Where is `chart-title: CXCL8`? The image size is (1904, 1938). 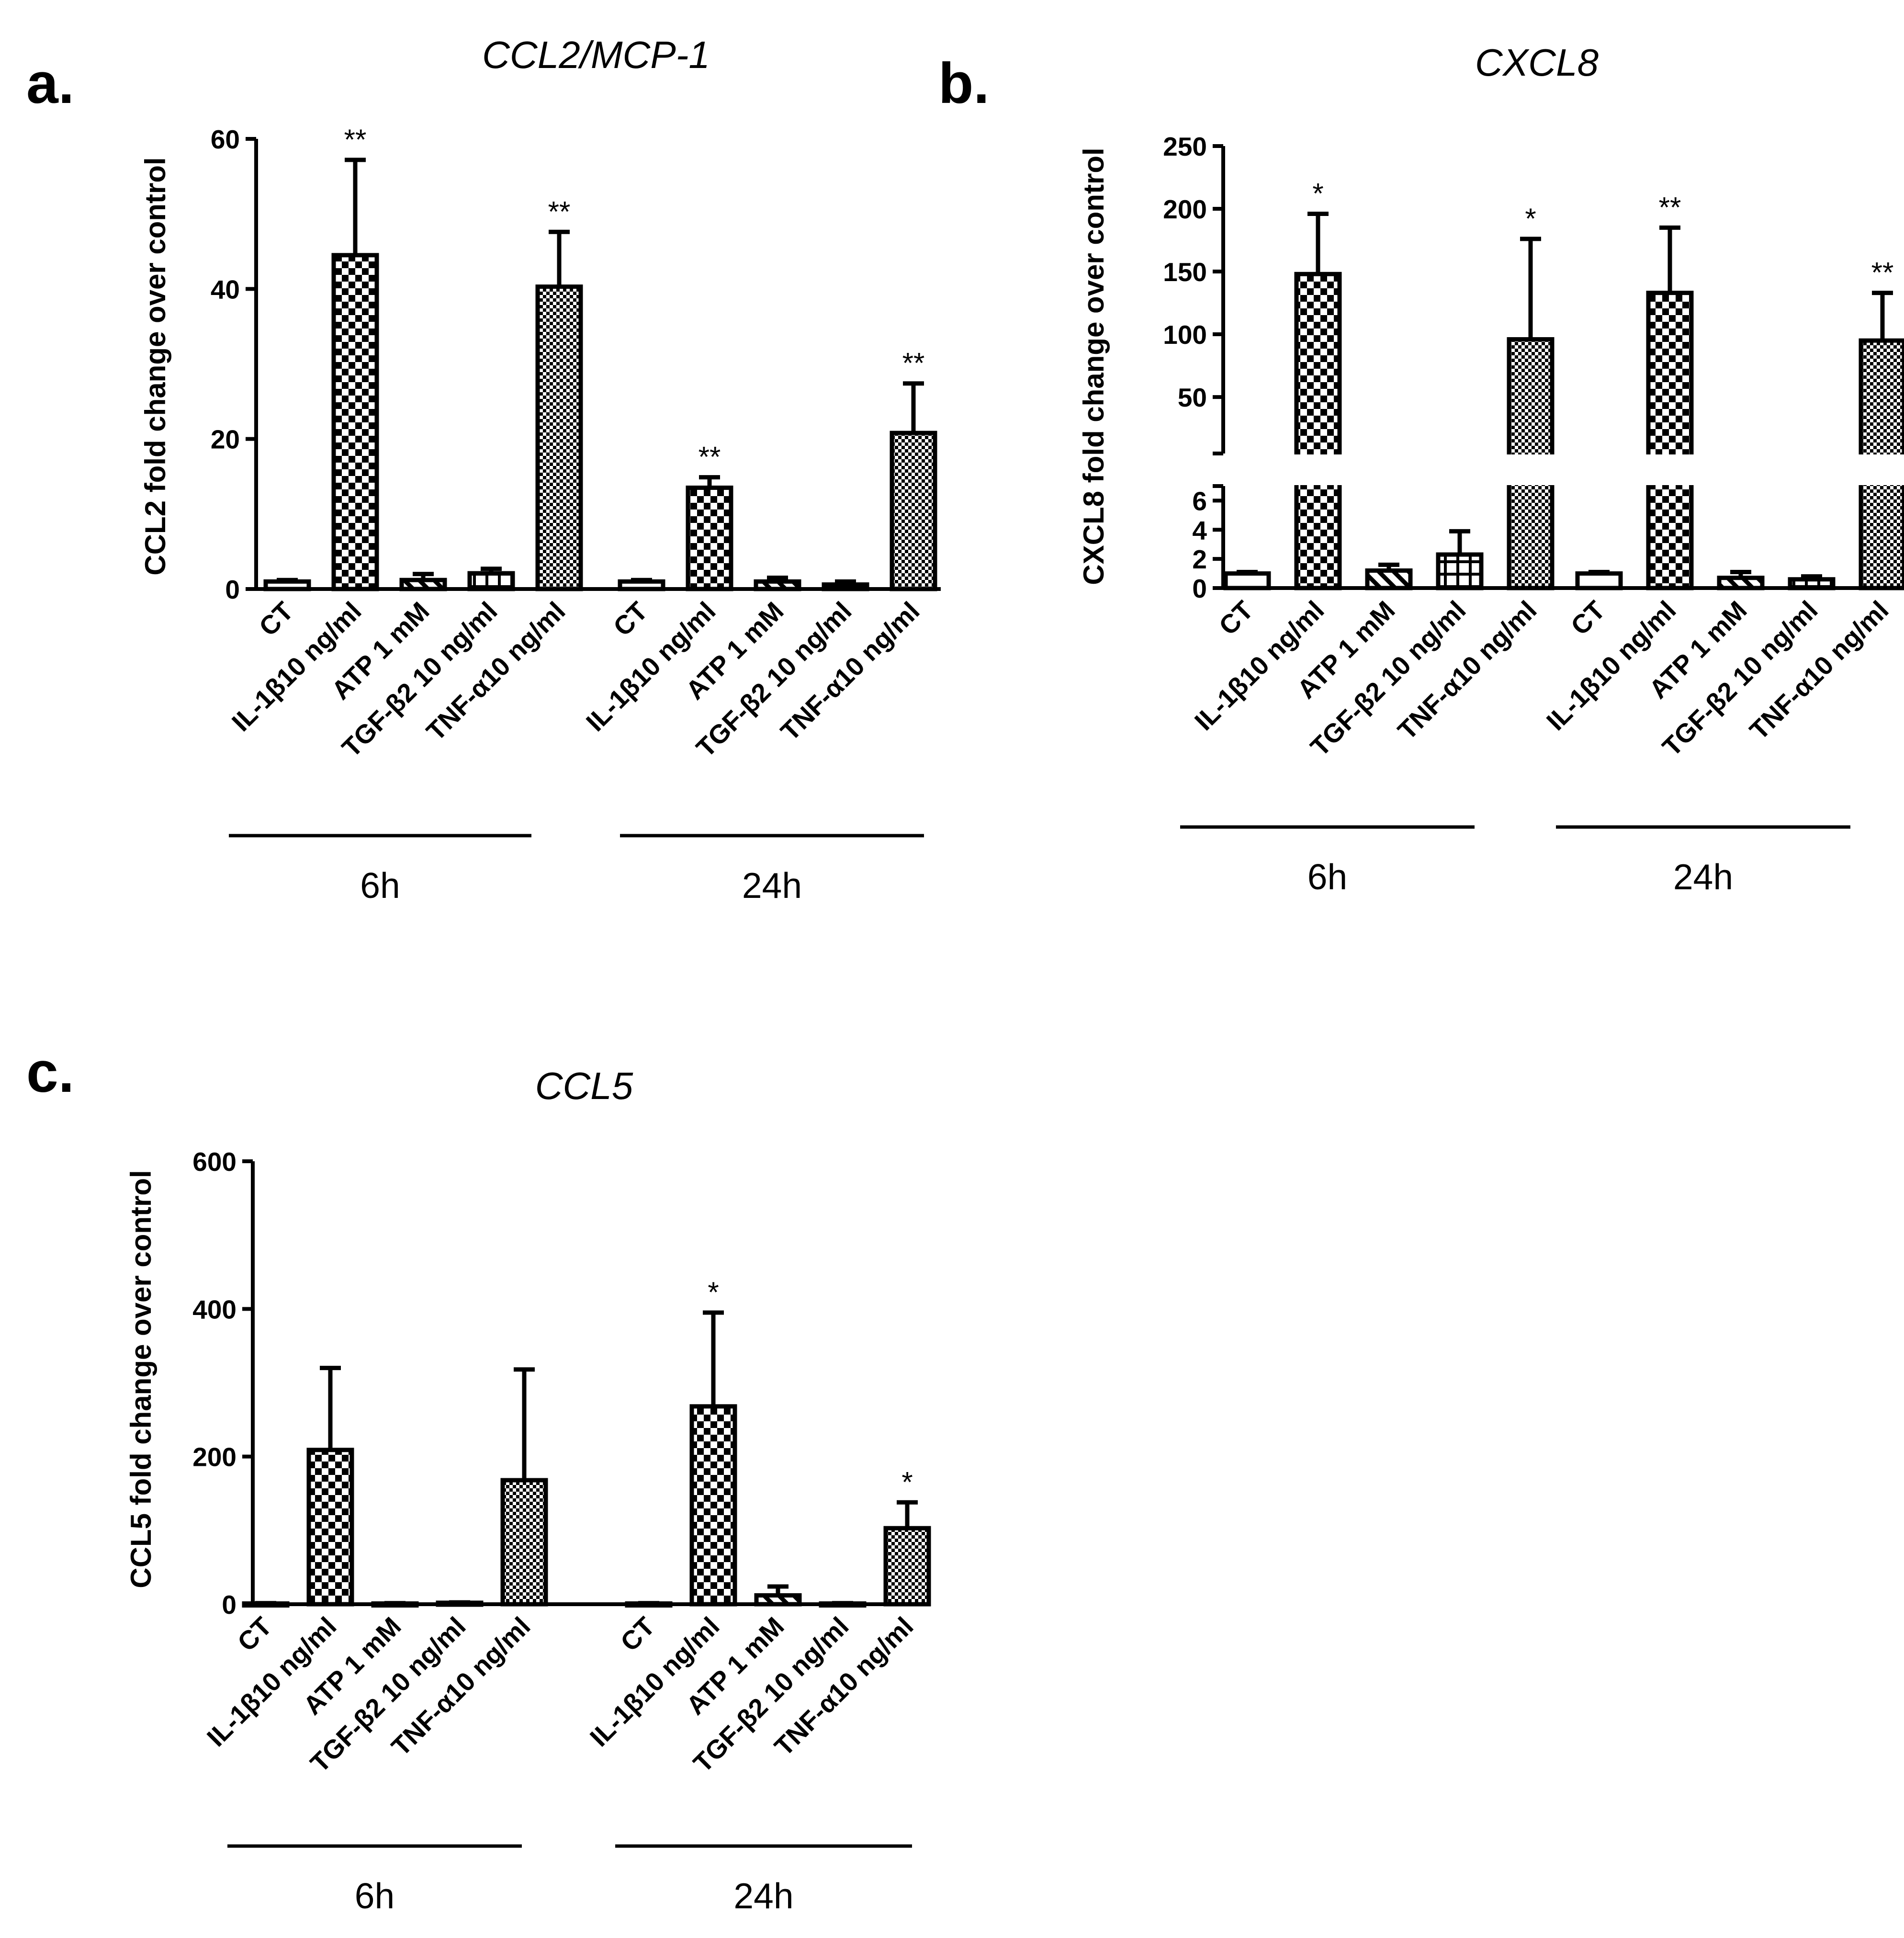 chart-title: CXCL8 is located at coordinates (1537, 63).